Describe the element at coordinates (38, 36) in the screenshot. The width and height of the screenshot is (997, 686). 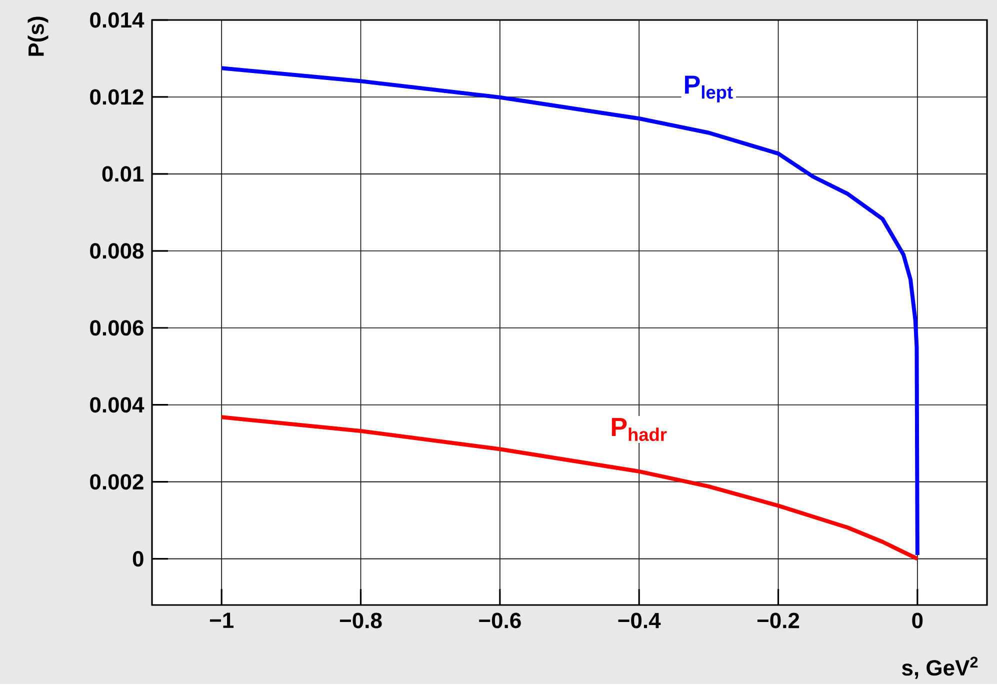
I see `y-axis-title: P(s)` at that location.